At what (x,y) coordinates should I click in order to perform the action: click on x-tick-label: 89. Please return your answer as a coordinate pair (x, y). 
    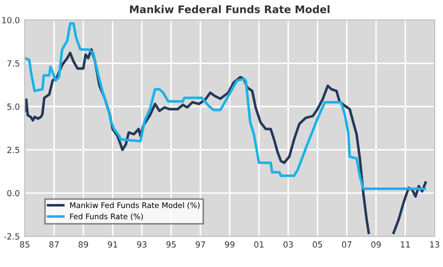
    Looking at the image, I should click on (83, 244).